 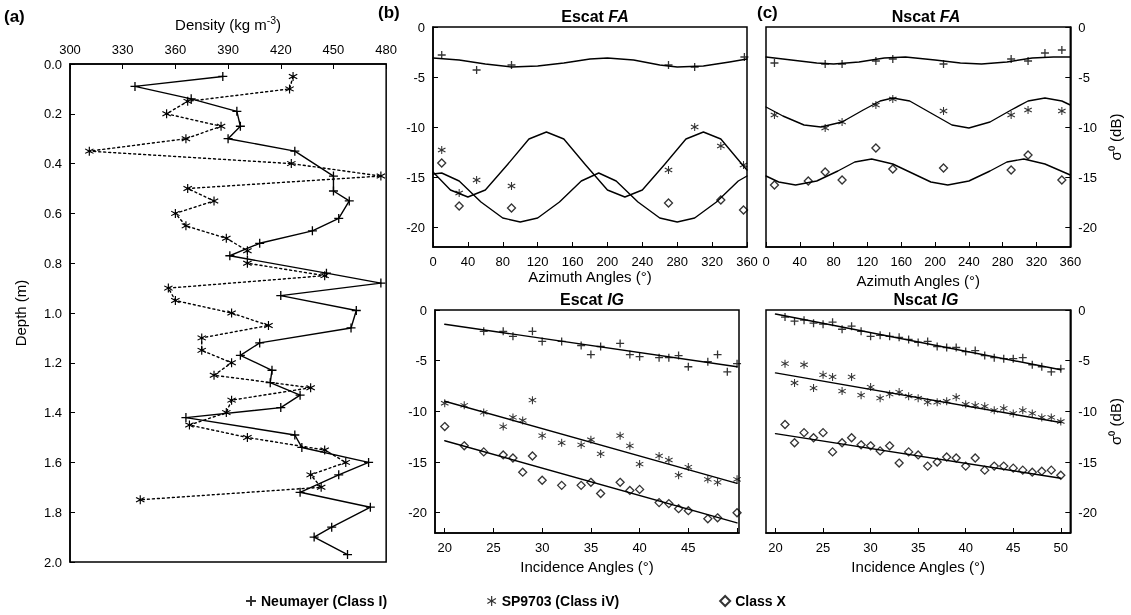 I want to click on y-tick-label: 2.0, so click(x=52, y=562).